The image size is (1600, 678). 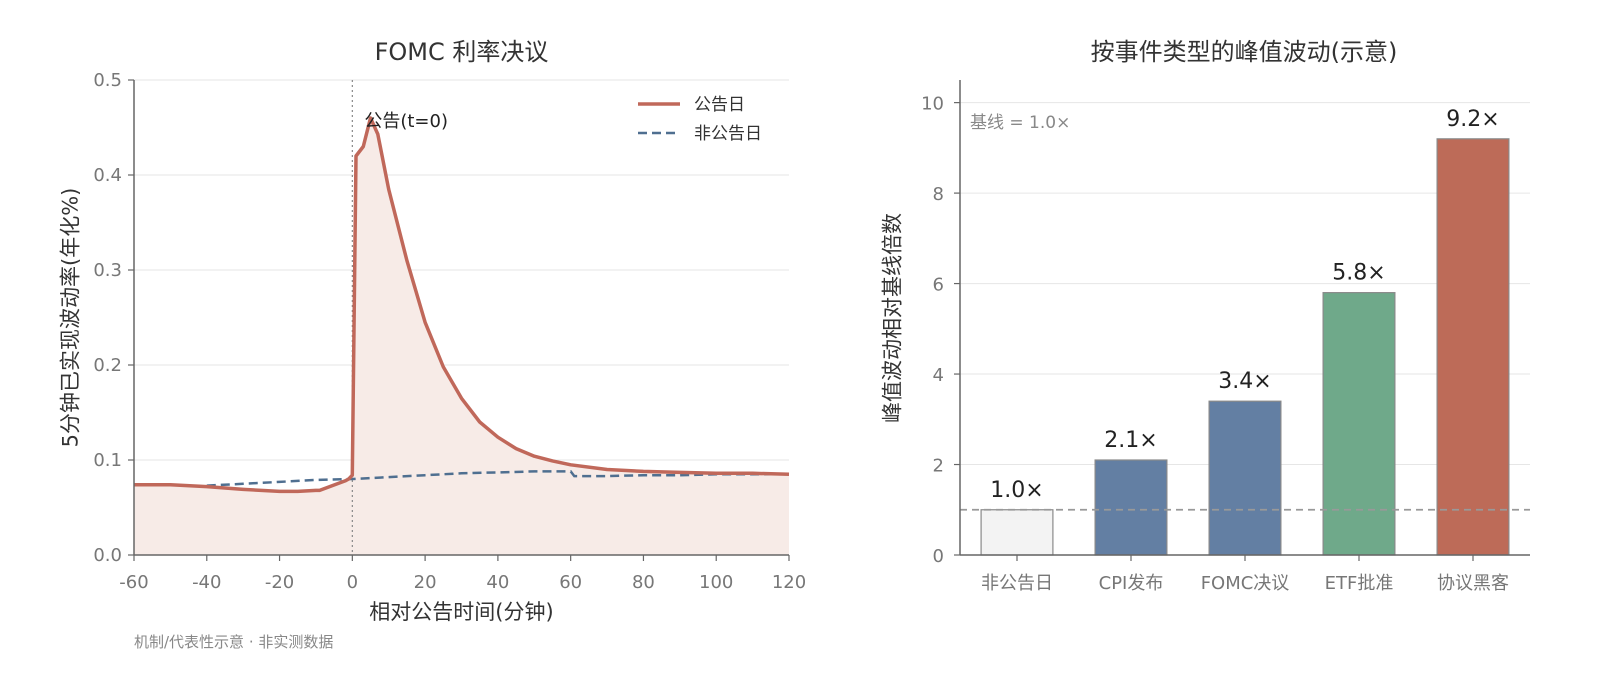 I want to click on footnote: 机制/代表性示意 · 非实测数据, so click(x=233, y=642).